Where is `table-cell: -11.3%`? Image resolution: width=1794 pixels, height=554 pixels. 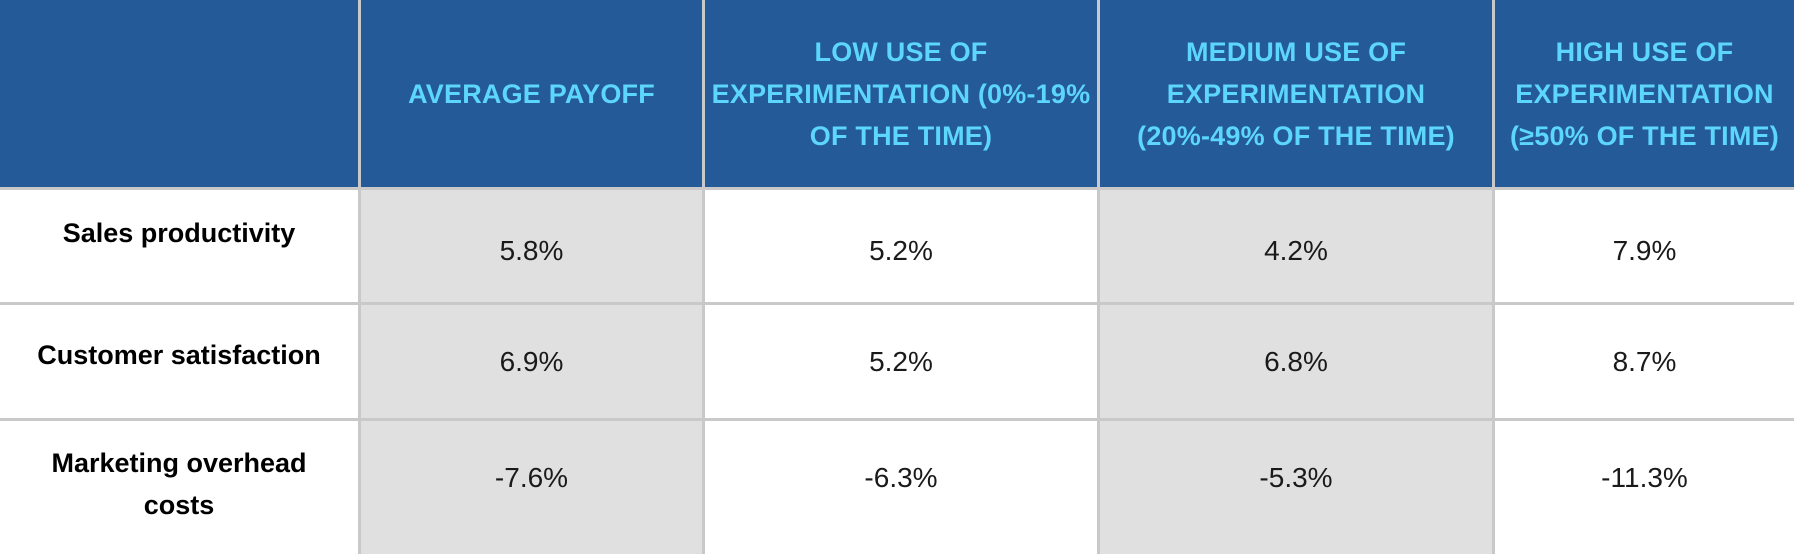
table-cell: -11.3% is located at coordinates (1643, 487).